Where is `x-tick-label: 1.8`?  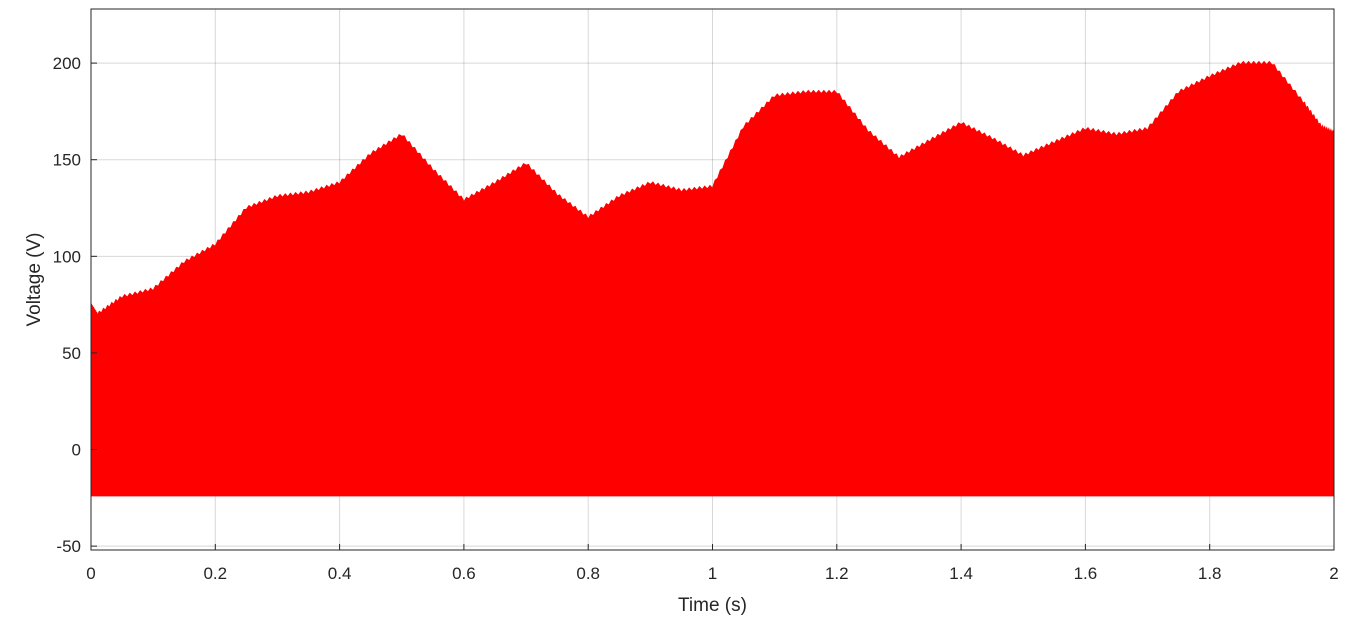 x-tick-label: 1.8 is located at coordinates (1210, 573).